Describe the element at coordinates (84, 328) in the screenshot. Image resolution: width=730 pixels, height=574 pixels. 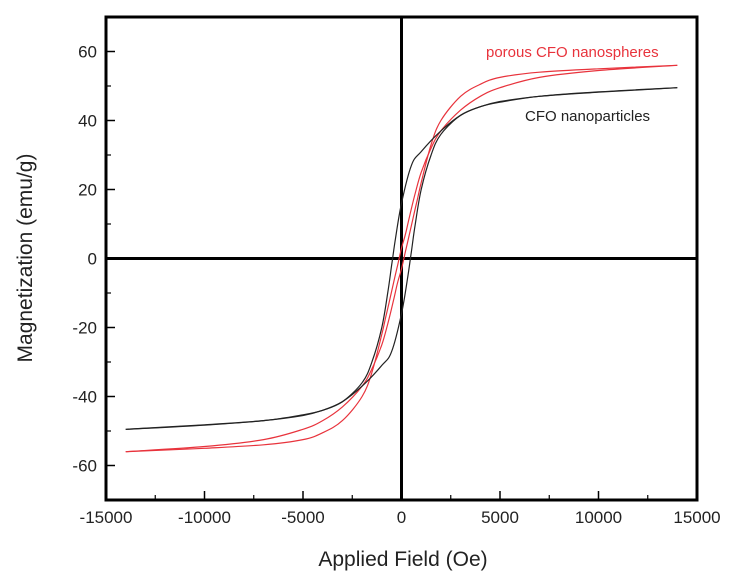
I see `y-tick-label: -20` at that location.